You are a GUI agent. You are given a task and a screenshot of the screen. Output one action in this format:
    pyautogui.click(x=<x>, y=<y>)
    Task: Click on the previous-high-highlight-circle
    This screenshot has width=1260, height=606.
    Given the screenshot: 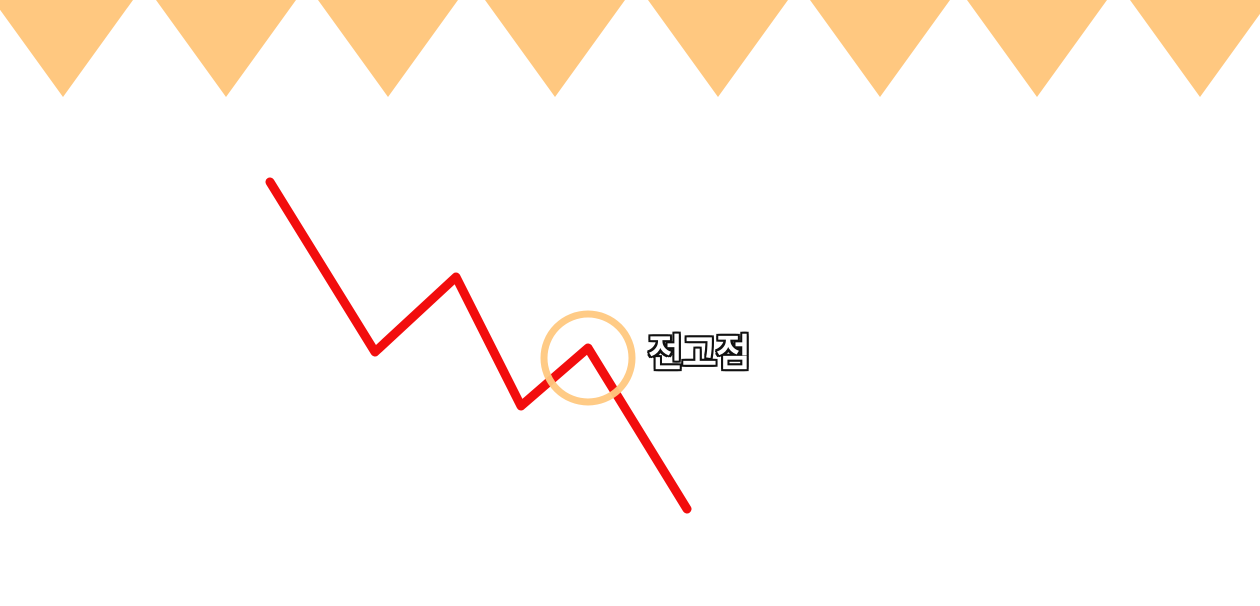 What is the action you would take?
    pyautogui.click(x=588, y=358)
    